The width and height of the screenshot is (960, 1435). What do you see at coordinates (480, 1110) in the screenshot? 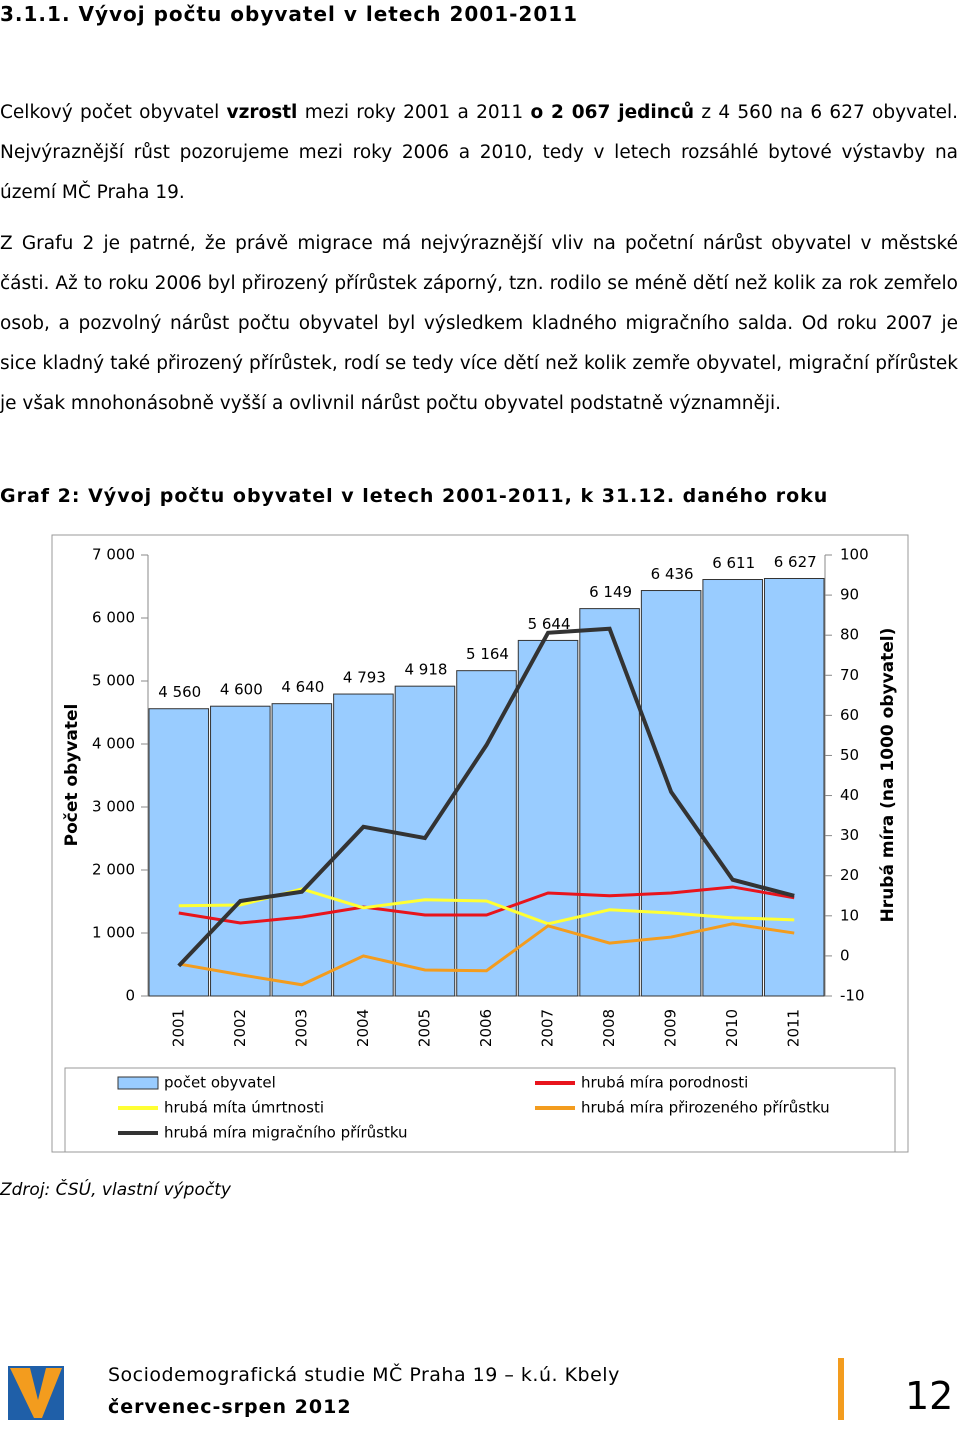
I see `legend-frame` at bounding box center [480, 1110].